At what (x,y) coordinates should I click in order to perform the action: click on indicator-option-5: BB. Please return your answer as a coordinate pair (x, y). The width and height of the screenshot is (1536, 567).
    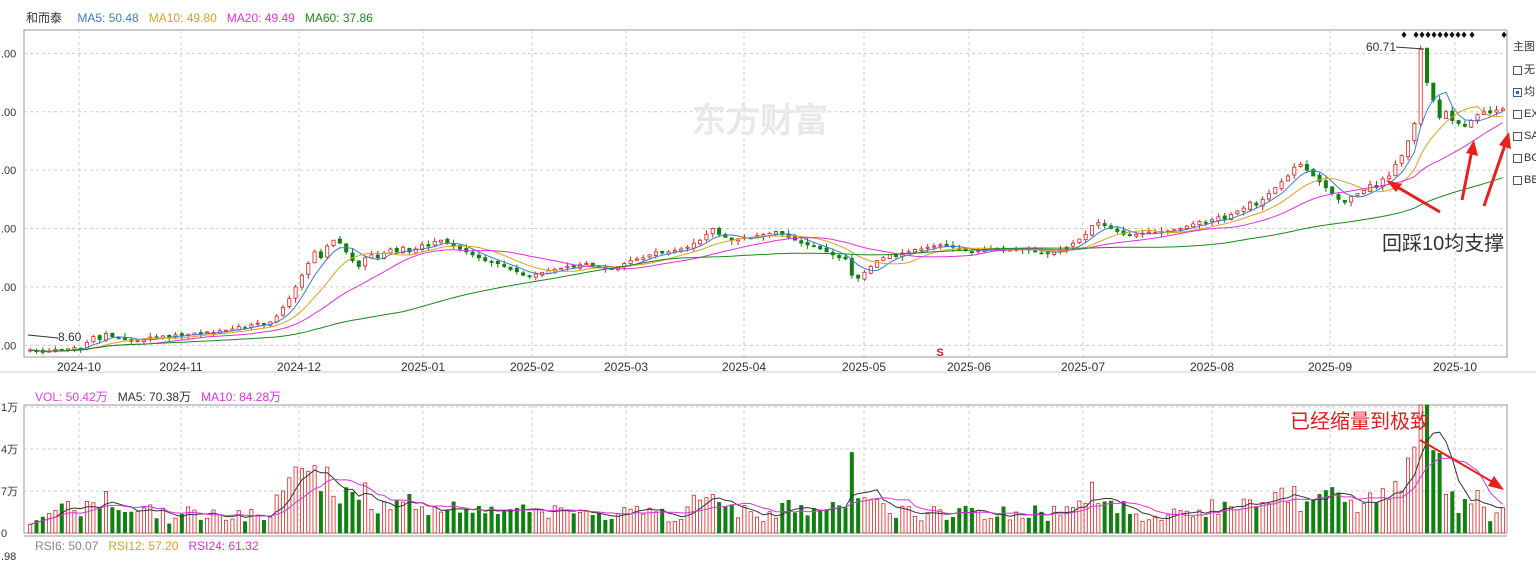
    Looking at the image, I should click on (1524, 180).